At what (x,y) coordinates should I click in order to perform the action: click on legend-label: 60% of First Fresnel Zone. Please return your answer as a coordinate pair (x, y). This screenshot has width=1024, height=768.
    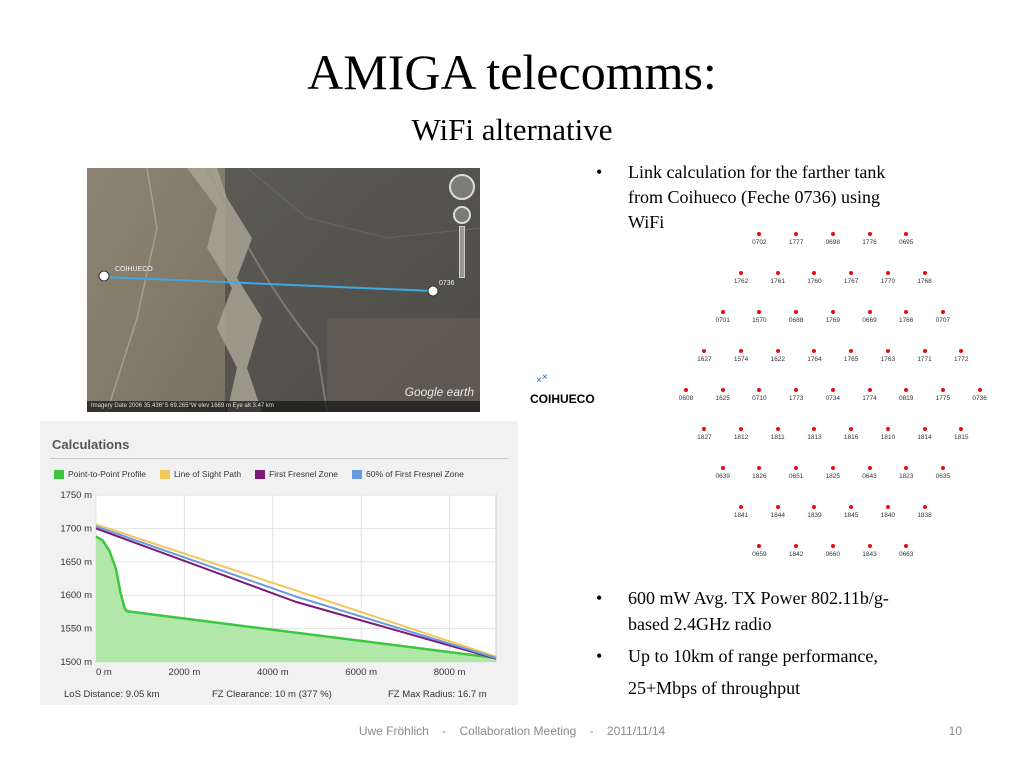
    Looking at the image, I should click on (415, 474).